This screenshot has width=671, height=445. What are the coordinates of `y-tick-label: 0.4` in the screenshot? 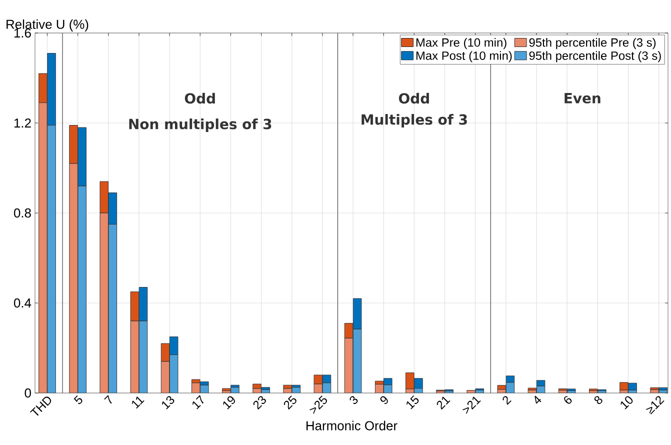 It's located at (23, 303).